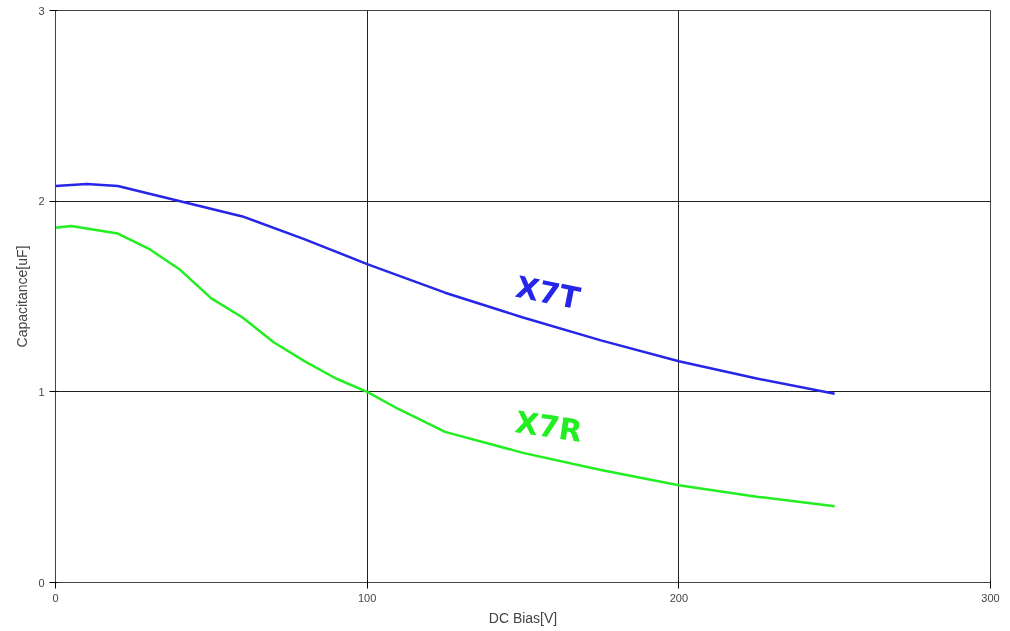  Describe the element at coordinates (367, 597) in the screenshot. I see `x-tick-label: 100` at that location.